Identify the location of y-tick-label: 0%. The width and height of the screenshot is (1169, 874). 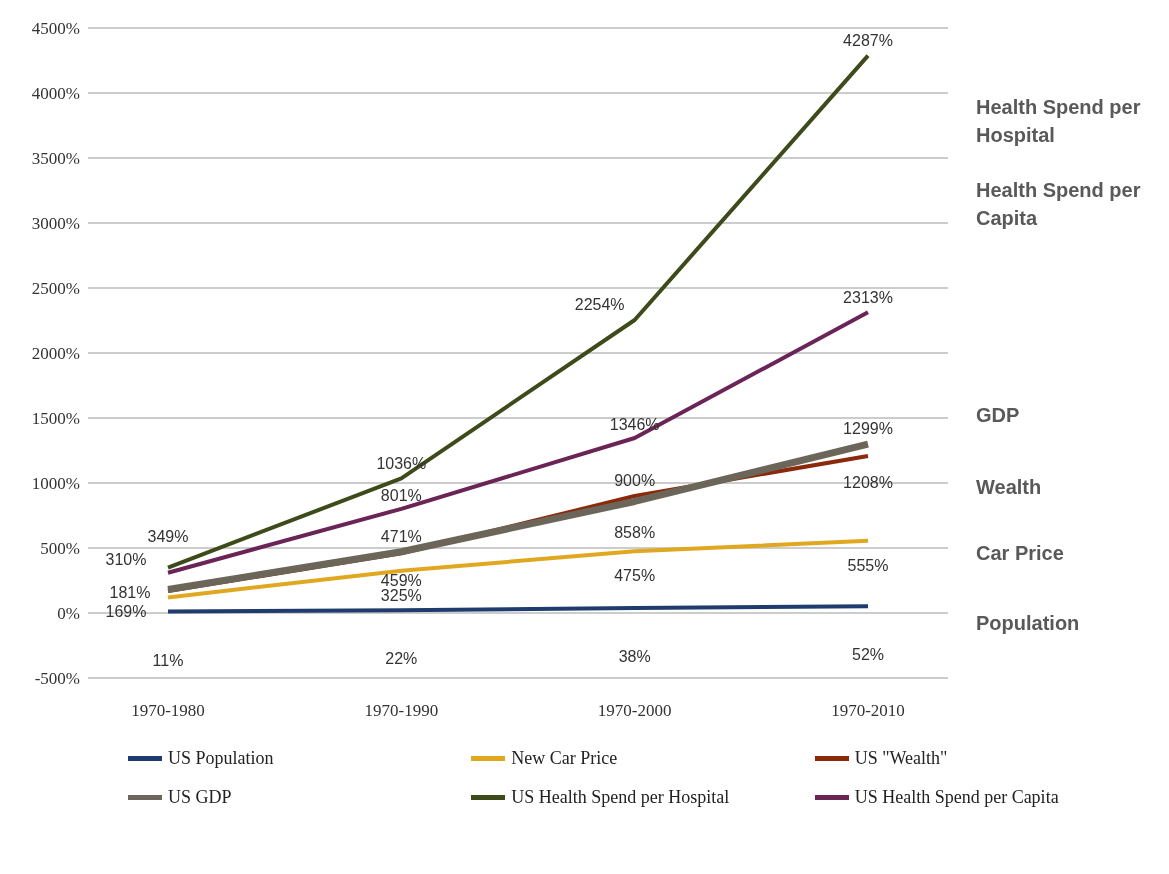
(68, 614).